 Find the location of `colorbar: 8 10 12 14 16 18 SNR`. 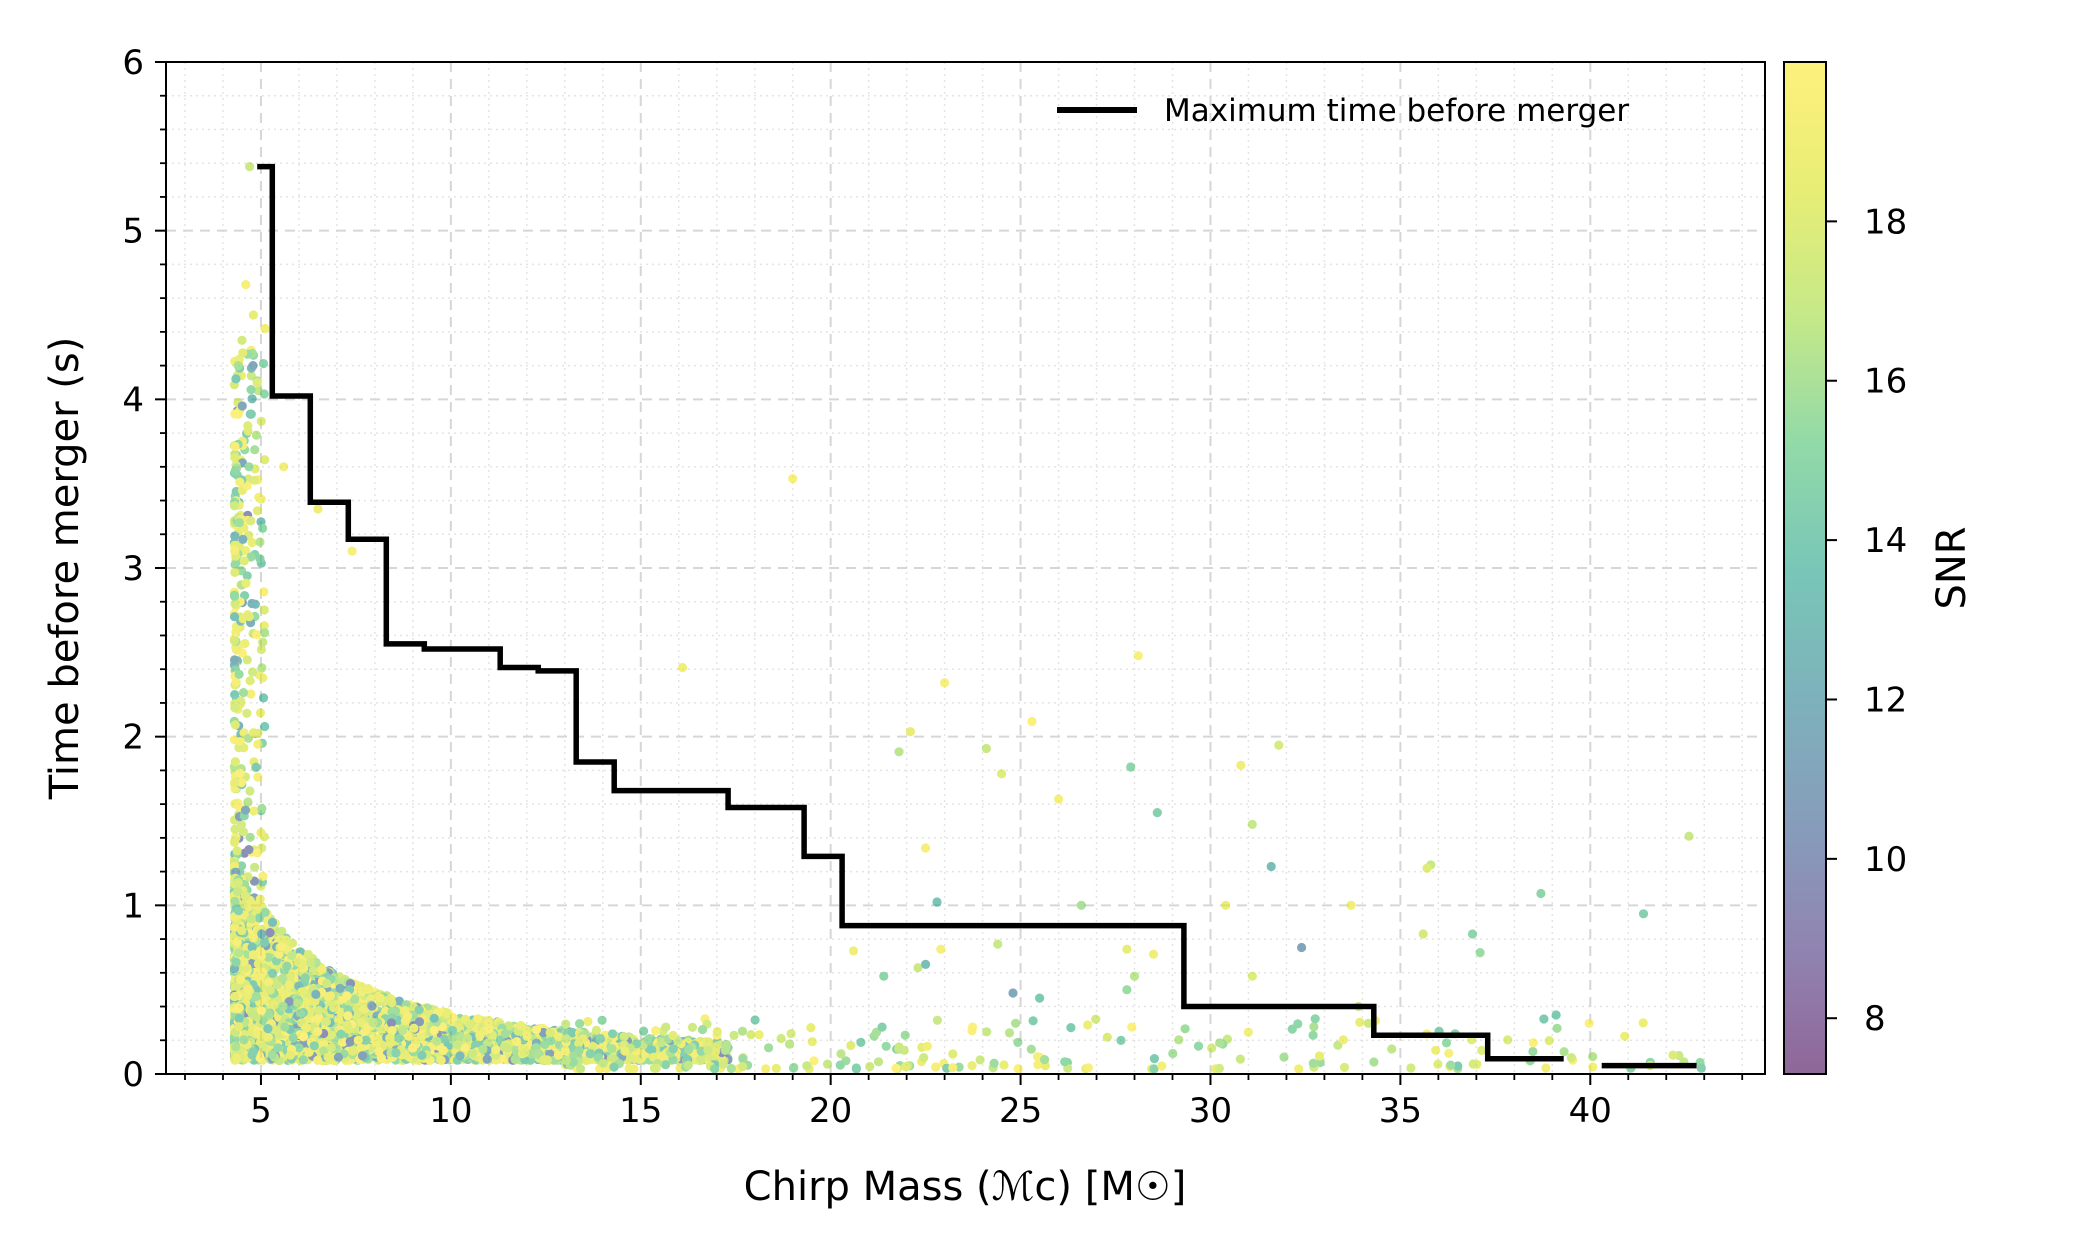

colorbar: 8 10 12 14 16 18 SNR is located at coordinates (1879, 568).